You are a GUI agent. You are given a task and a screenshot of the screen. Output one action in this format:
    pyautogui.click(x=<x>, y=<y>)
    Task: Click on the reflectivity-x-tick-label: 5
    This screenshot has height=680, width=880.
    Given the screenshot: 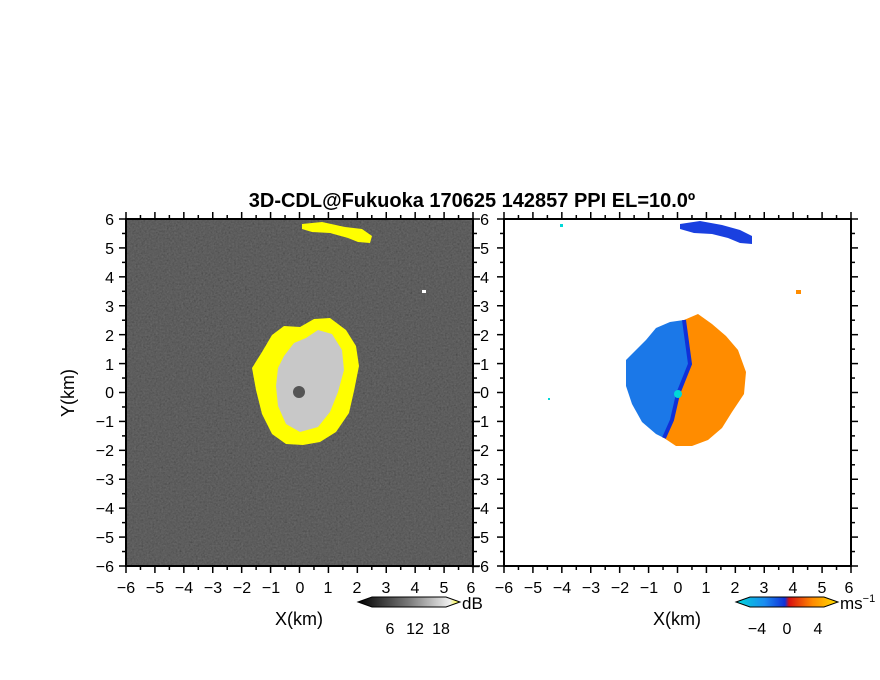 What is the action you would take?
    pyautogui.click(x=444, y=588)
    